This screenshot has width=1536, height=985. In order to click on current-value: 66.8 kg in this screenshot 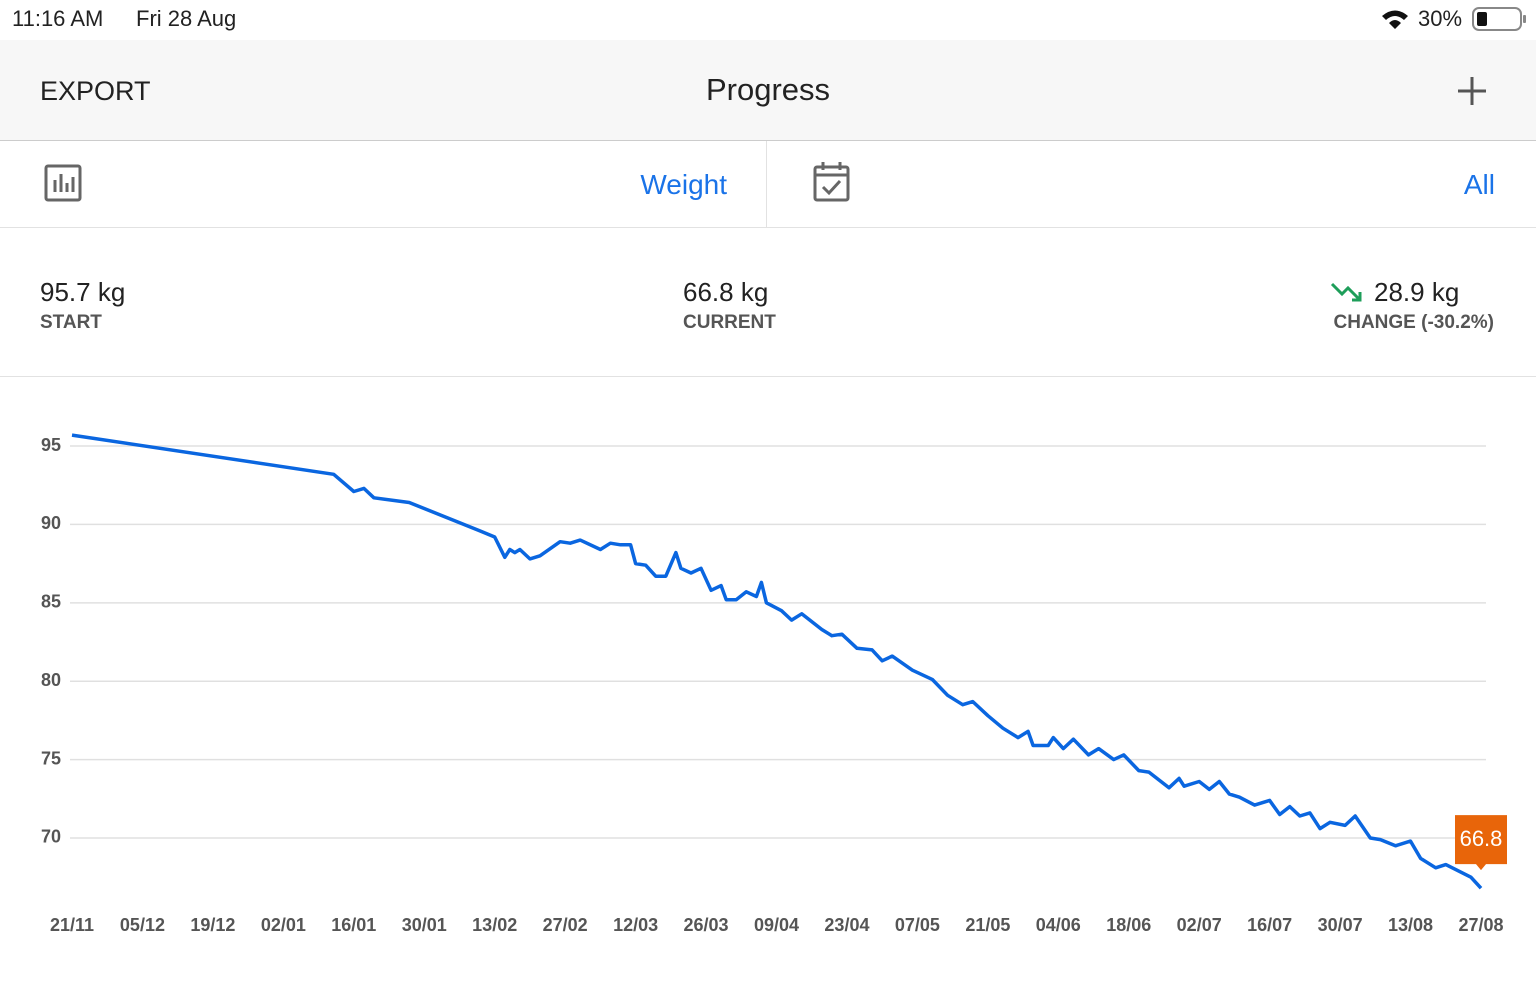, I will do `click(726, 292)`.